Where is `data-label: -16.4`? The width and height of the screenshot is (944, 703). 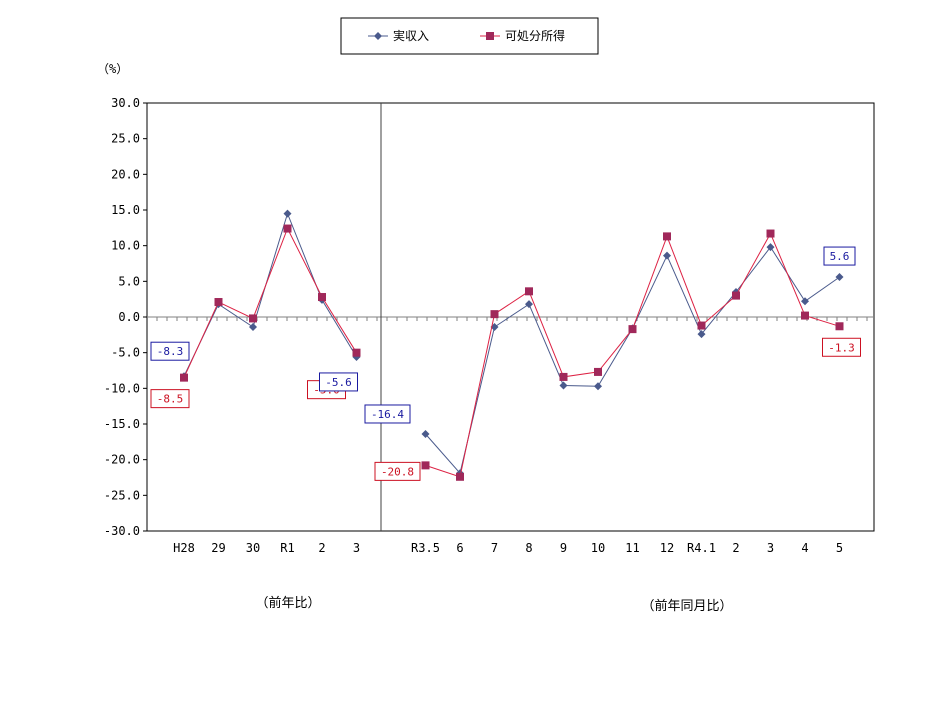
data-label: -16.4 is located at coordinates (387, 414).